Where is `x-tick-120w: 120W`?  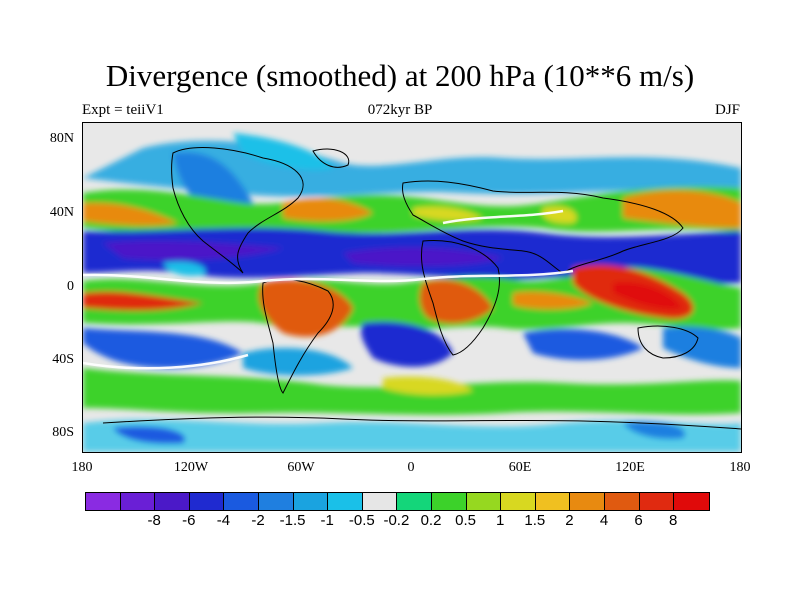 x-tick-120w: 120W is located at coordinates (191, 467).